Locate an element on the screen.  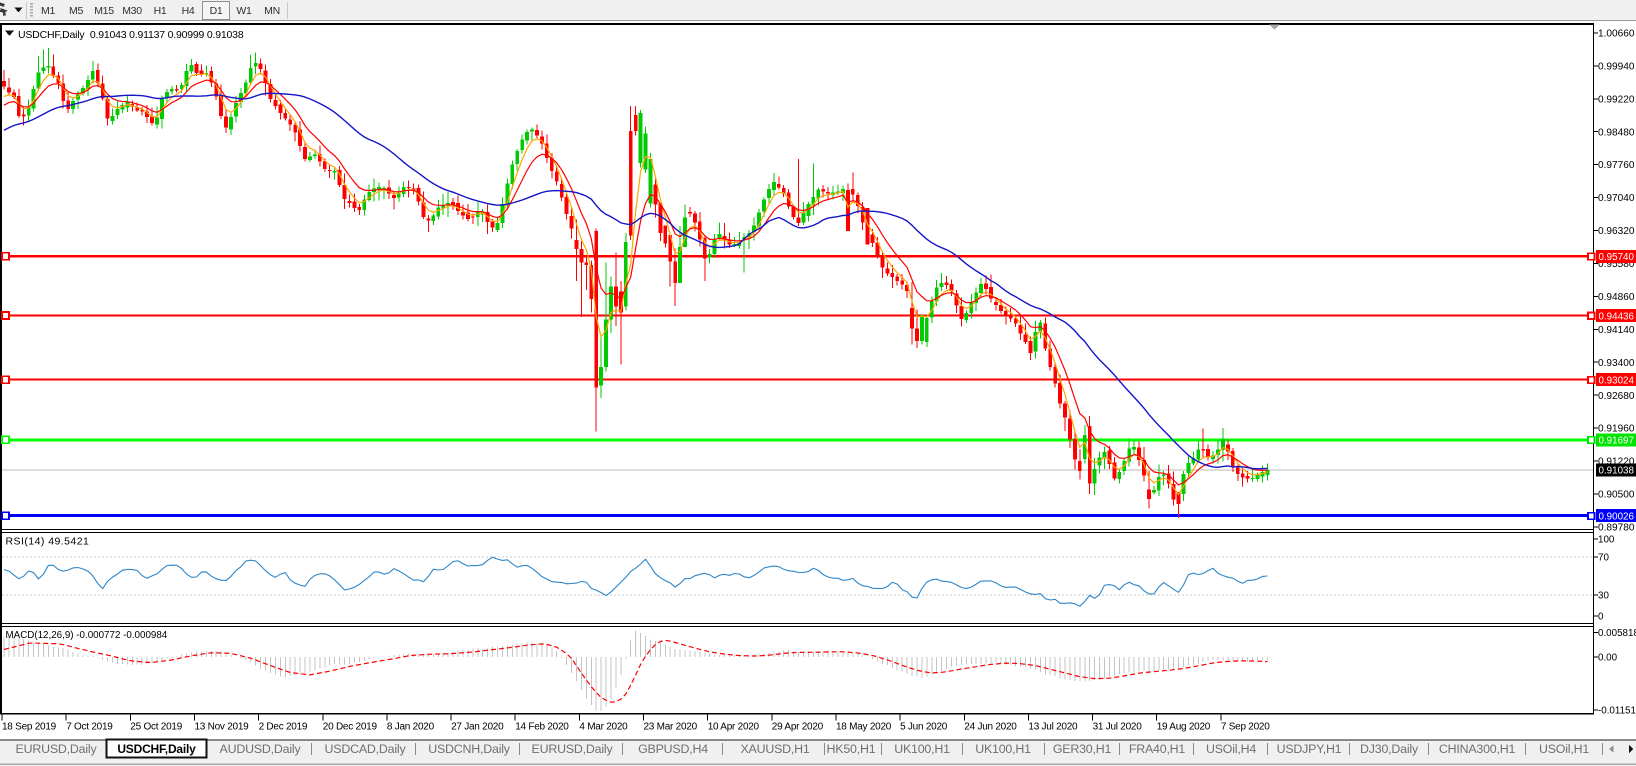
svg-text: 0.005818 is located at coordinates (1617, 633).